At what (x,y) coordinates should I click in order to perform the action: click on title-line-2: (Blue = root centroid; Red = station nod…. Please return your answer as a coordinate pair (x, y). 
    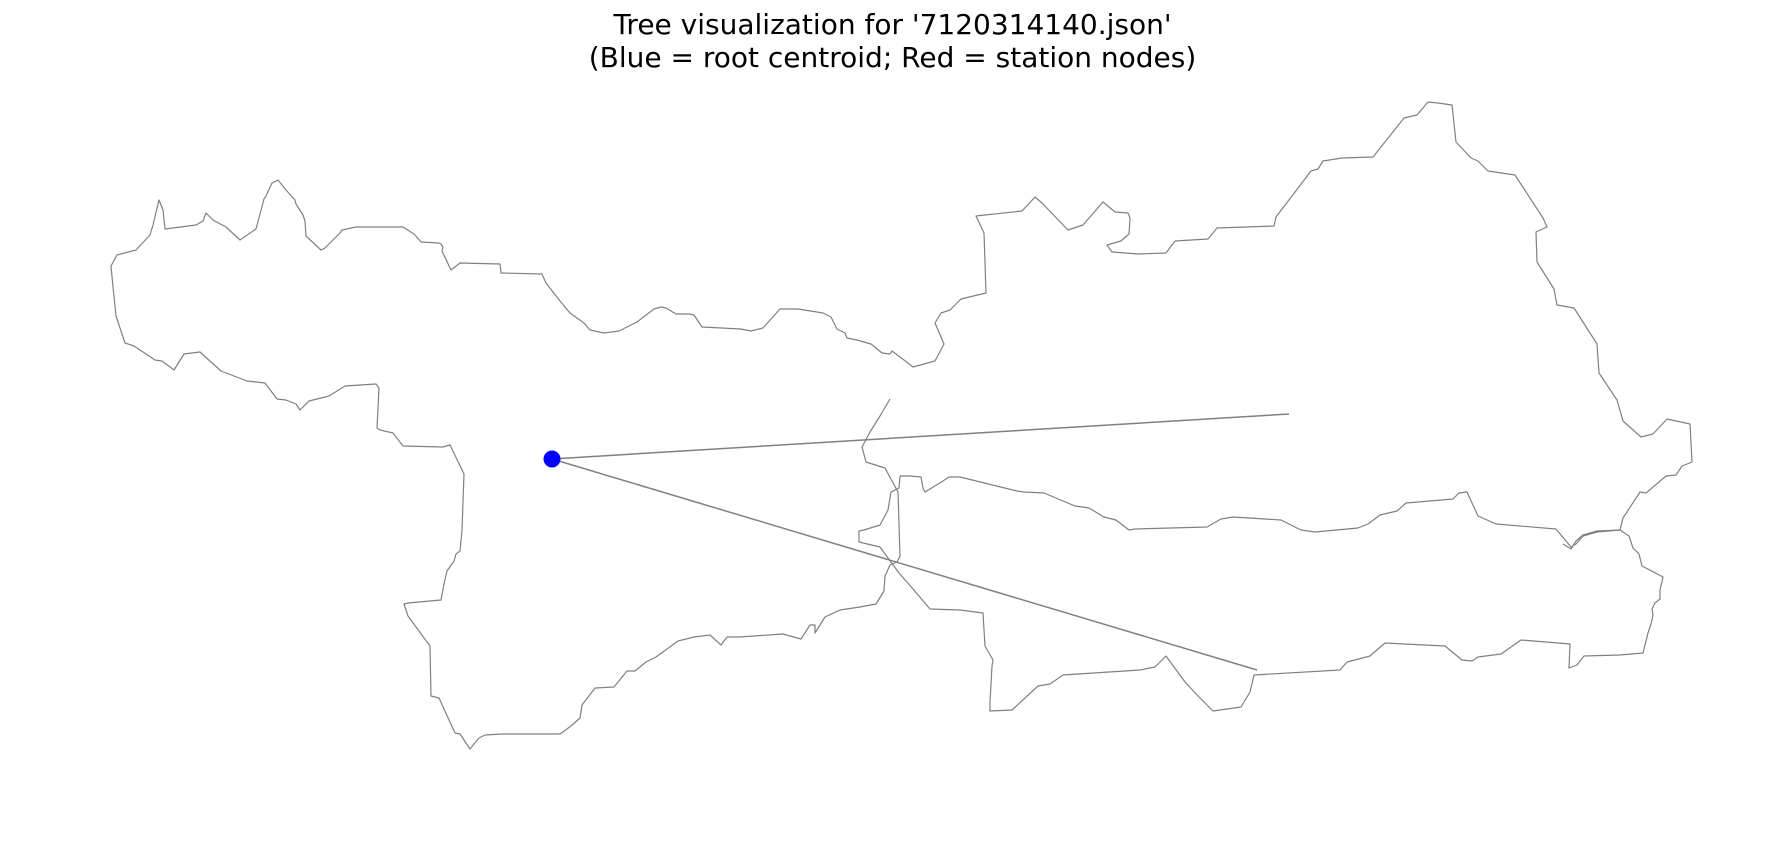
    Looking at the image, I should click on (892, 57).